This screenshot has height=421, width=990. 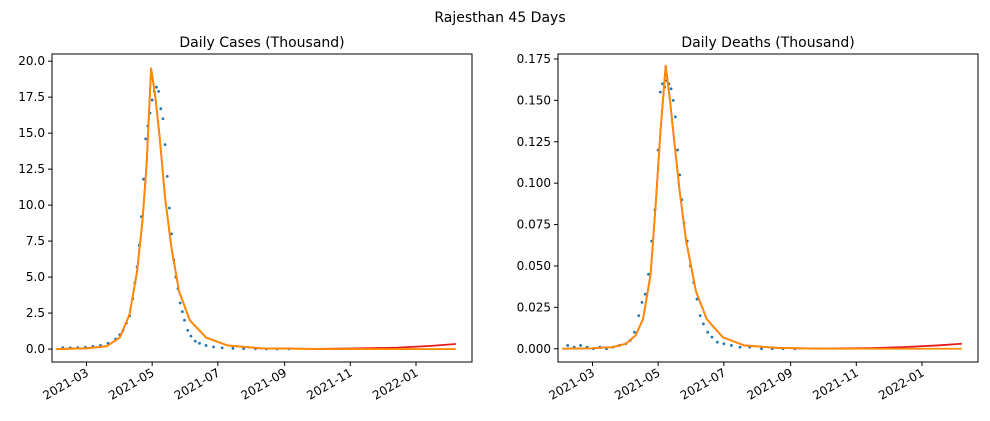 What do you see at coordinates (770, 383) in the screenshot?
I see `deaths-x-tick-label: 2021-09` at bounding box center [770, 383].